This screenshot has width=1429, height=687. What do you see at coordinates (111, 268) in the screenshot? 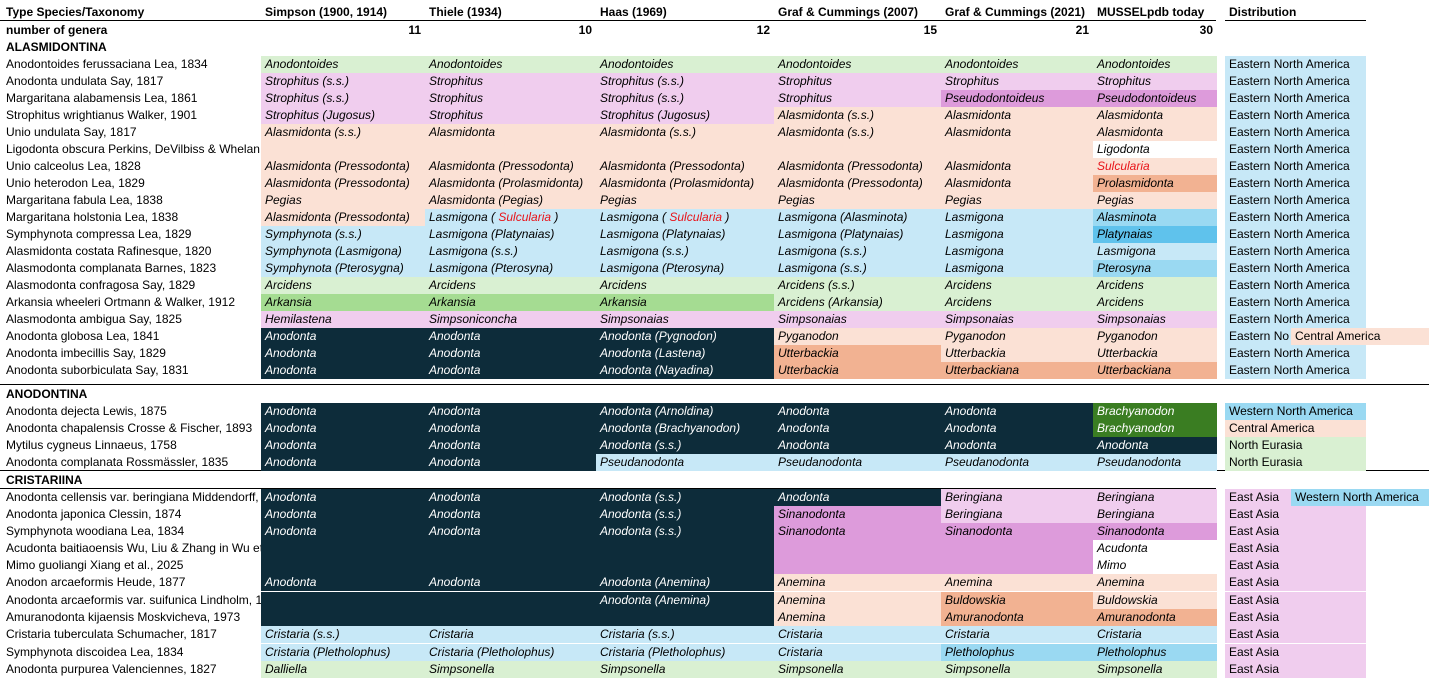
I see `type-species-label: Alasmodonta complanata Barnes, 1823` at bounding box center [111, 268].